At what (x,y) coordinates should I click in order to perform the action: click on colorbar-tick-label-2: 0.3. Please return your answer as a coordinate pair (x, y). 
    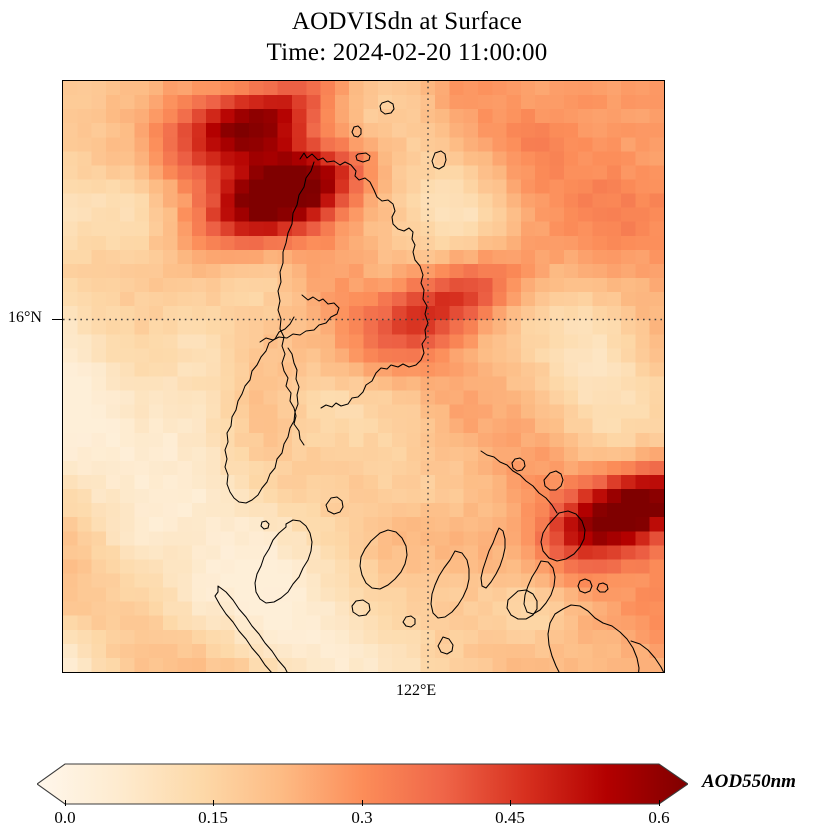
    Looking at the image, I should click on (362, 817).